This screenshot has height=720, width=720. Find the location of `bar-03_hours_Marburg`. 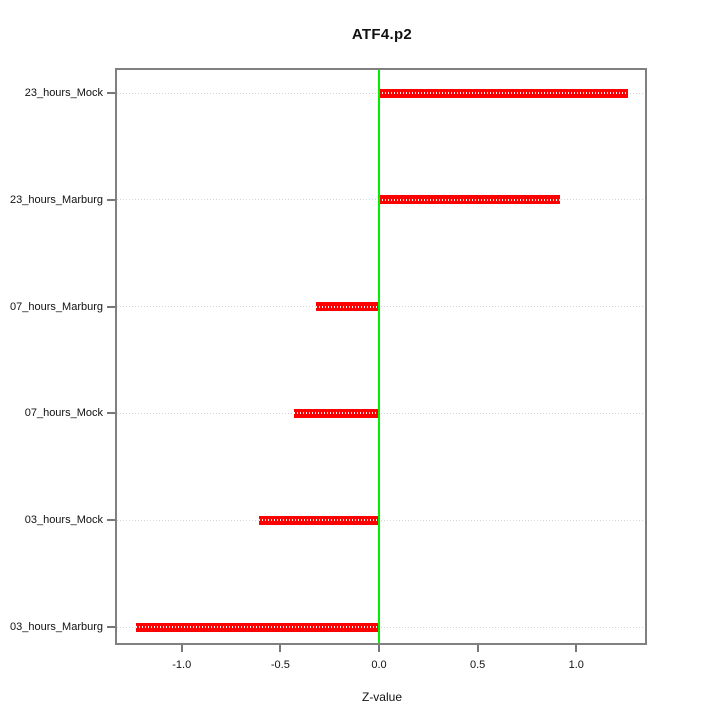

bar-03_hours_Marburg is located at coordinates (257, 627).